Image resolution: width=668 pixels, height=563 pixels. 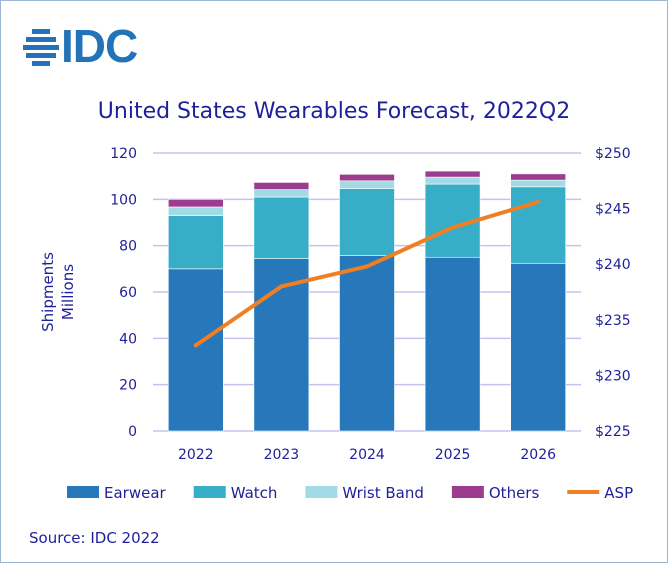 I want to click on legend-label: ASP, so click(x=618, y=493).